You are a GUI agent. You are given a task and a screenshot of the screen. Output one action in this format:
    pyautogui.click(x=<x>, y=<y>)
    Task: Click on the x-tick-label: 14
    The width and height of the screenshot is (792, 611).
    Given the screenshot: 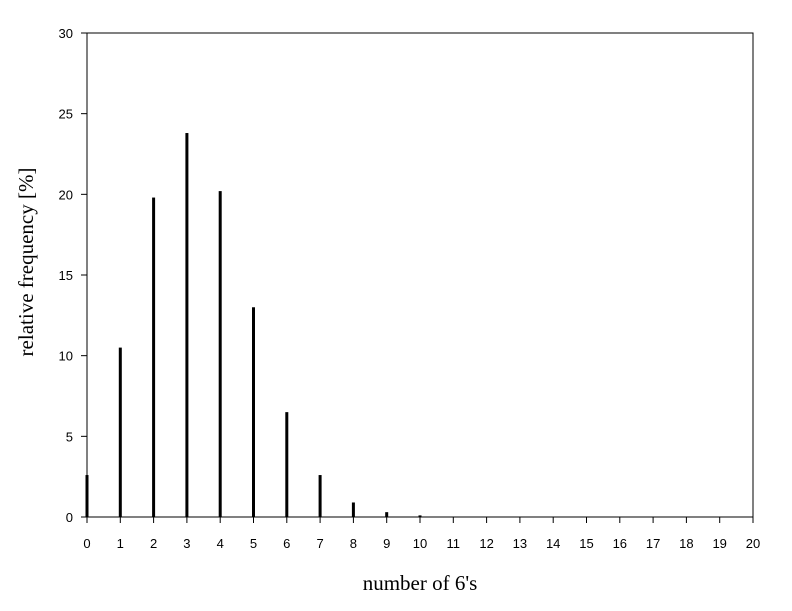 What is the action you would take?
    pyautogui.click(x=553, y=543)
    